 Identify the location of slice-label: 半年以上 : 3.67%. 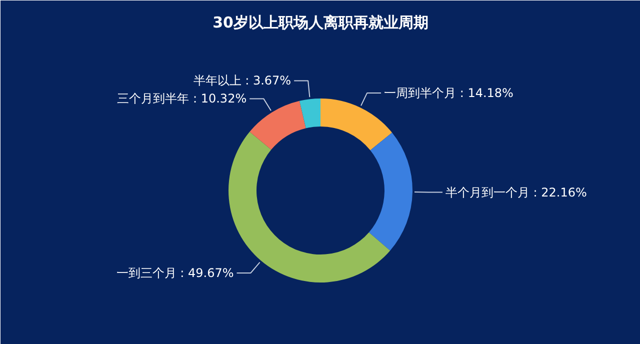
(242, 81).